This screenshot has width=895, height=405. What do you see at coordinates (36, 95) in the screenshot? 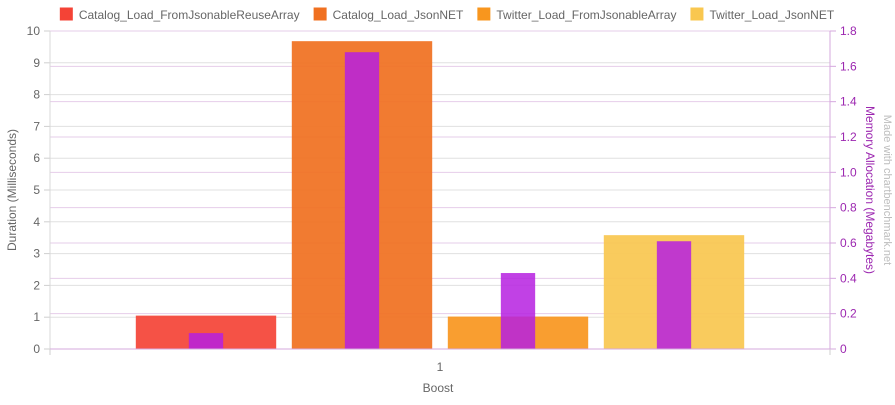
I see `y-tick-label: 8` at bounding box center [36, 95].